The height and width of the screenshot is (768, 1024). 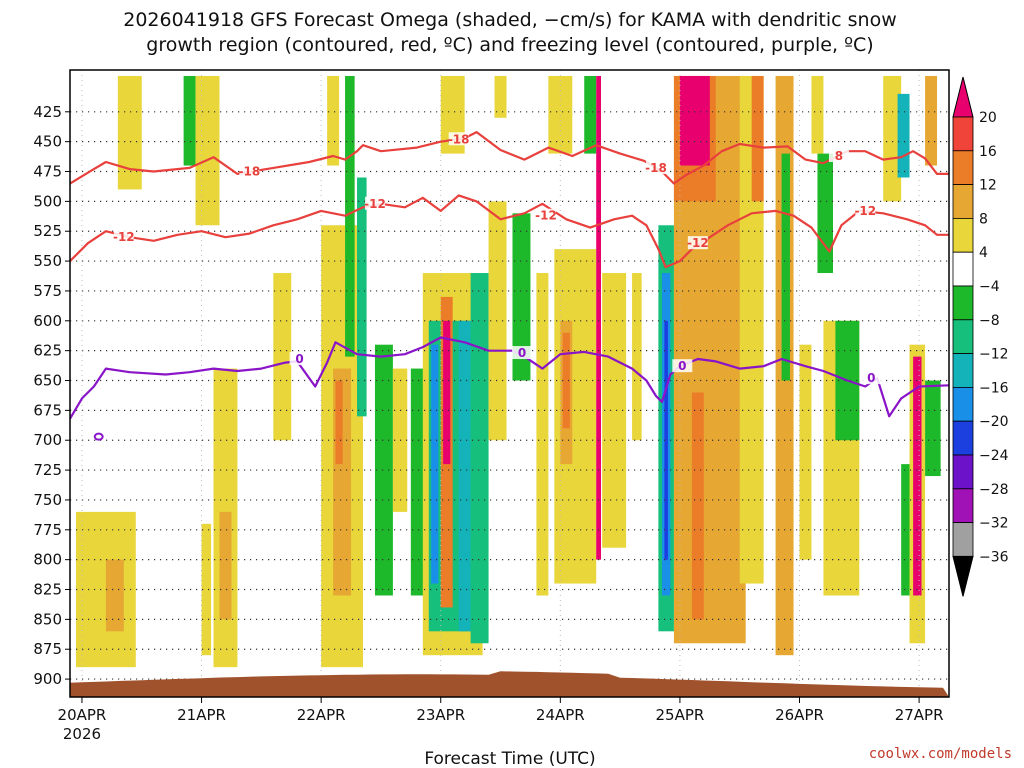 I want to click on colorbar-label: 20, so click(x=988, y=118).